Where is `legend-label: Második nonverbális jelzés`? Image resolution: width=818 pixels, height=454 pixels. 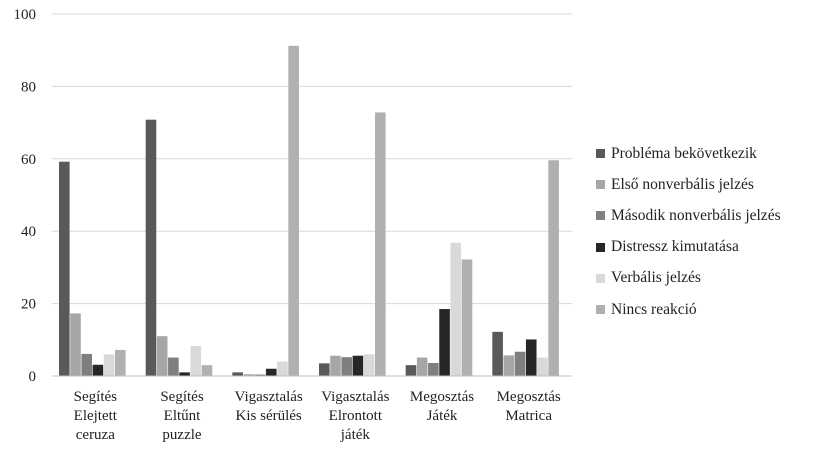 legend-label: Második nonverbális jelzés is located at coordinates (696, 215).